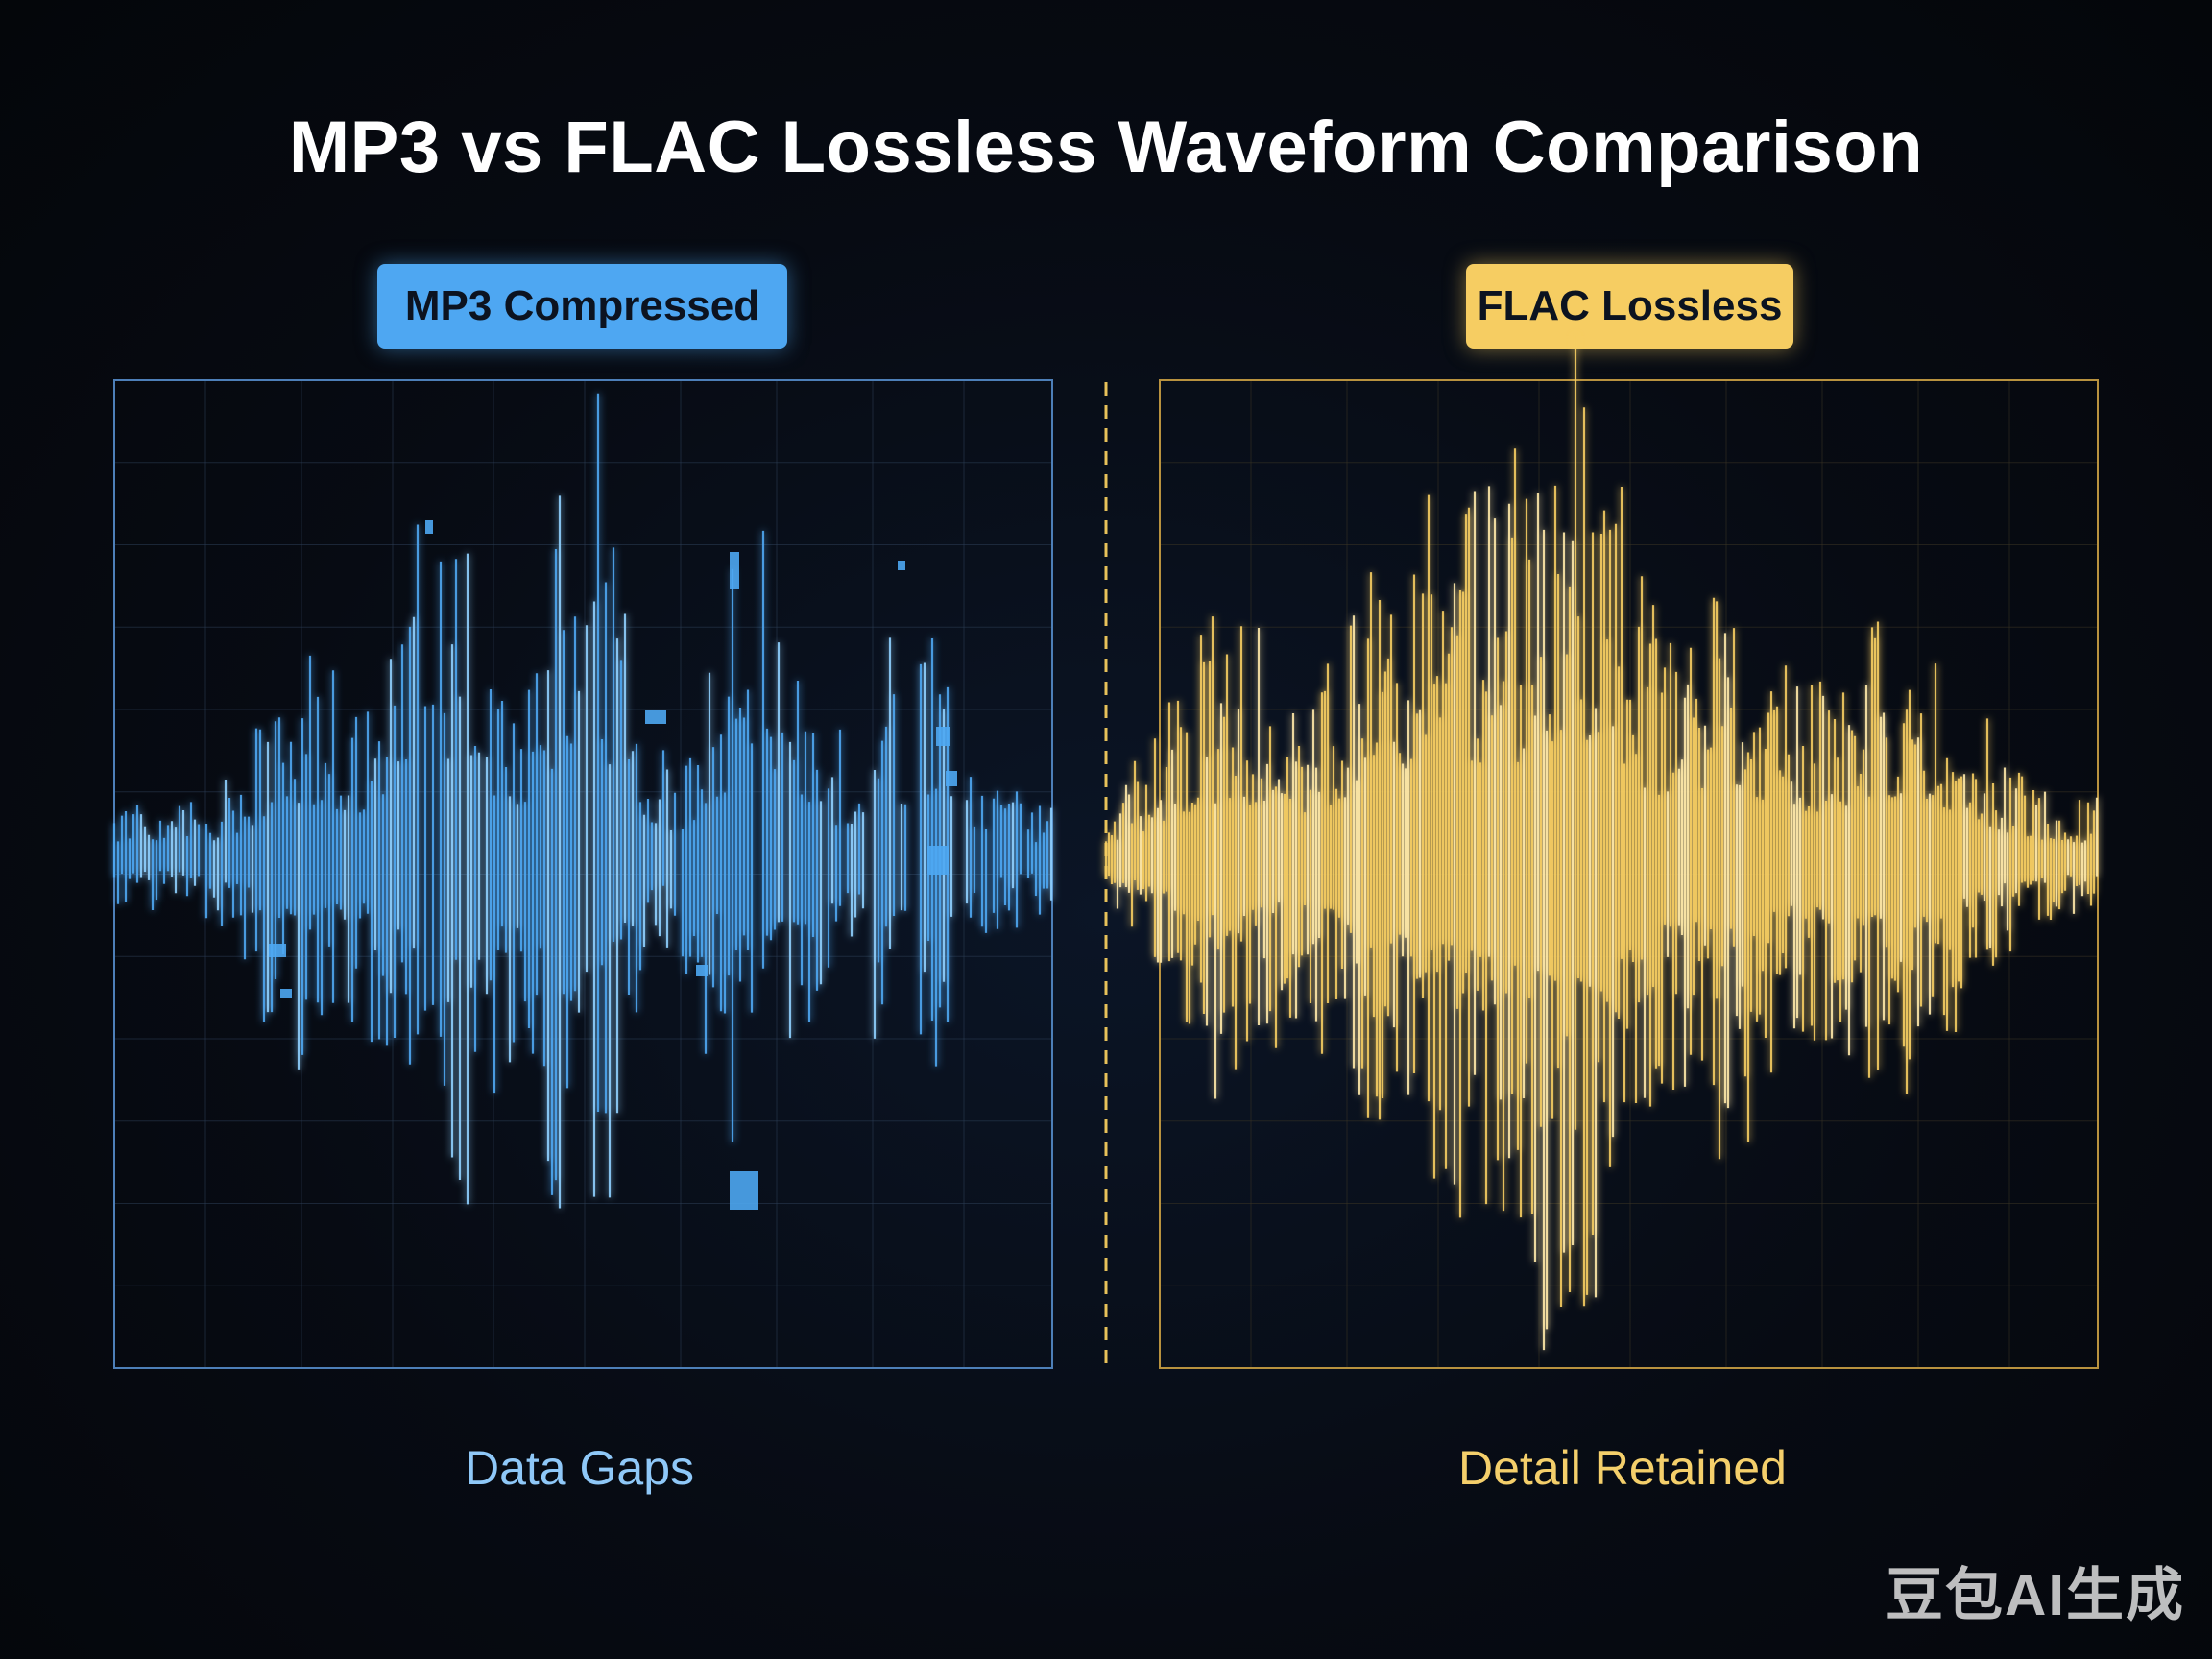 Image resolution: width=2212 pixels, height=1659 pixels. Describe the element at coordinates (1106, 147) in the screenshot. I see `page-title: MP3 vs FLAC Lossless Waveform Comparison` at that location.